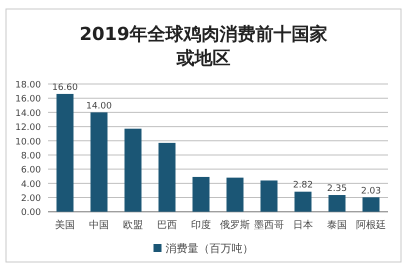 The width and height of the screenshot is (407, 274). Describe the element at coordinates (203, 46) in the screenshot. I see `chart-title: 2019年全球鸡肉消费前十国家或地区` at that location.